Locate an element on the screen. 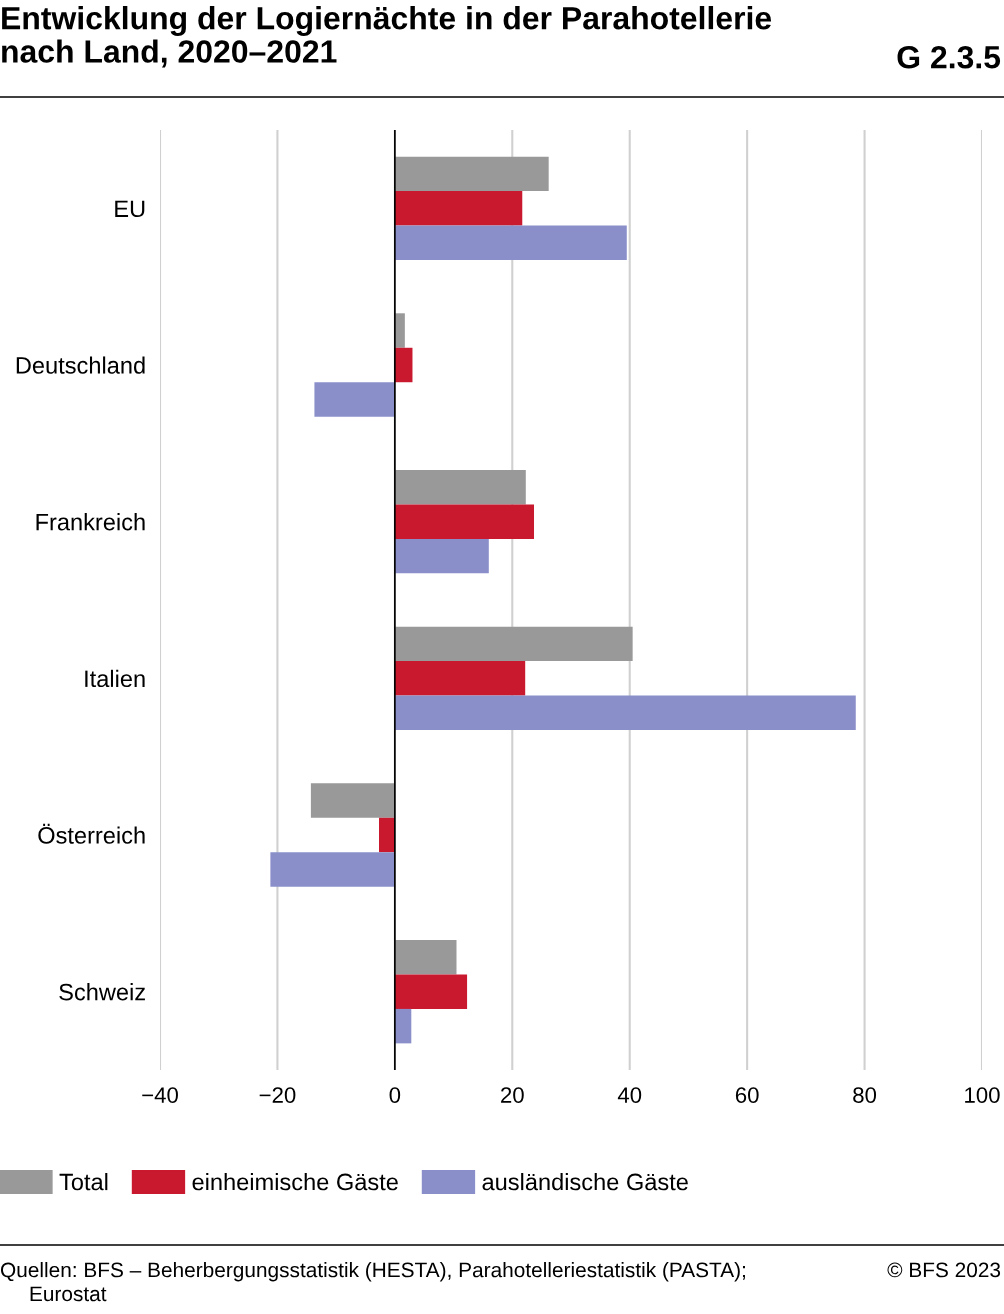 This screenshot has width=1004, height=1314. y-tick-label: Frankreich is located at coordinates (90, 522).